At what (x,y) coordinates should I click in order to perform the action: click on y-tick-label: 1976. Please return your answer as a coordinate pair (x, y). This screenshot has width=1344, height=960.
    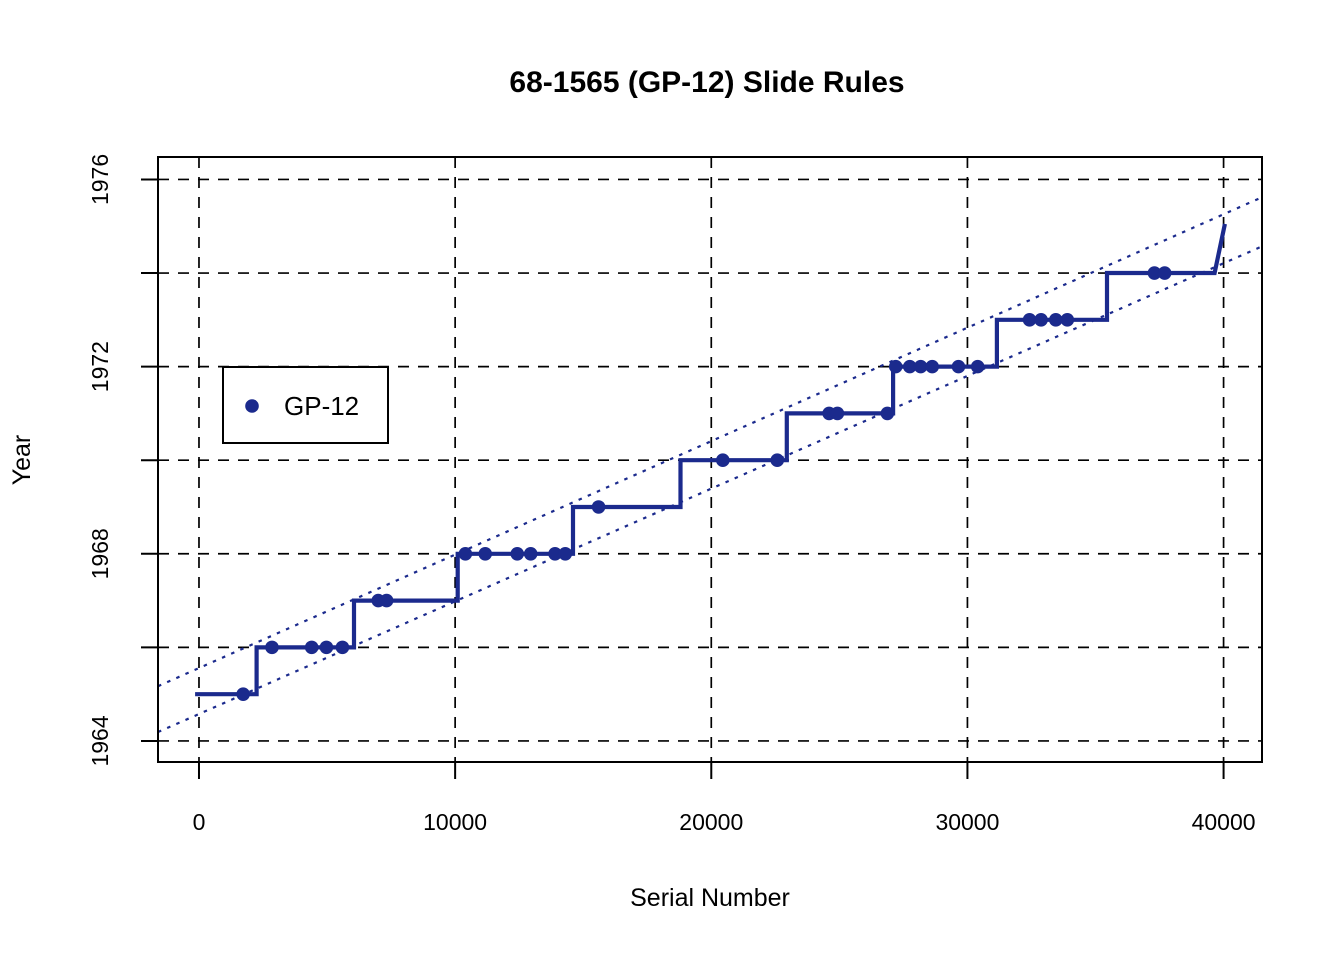
    Looking at the image, I should click on (100, 179).